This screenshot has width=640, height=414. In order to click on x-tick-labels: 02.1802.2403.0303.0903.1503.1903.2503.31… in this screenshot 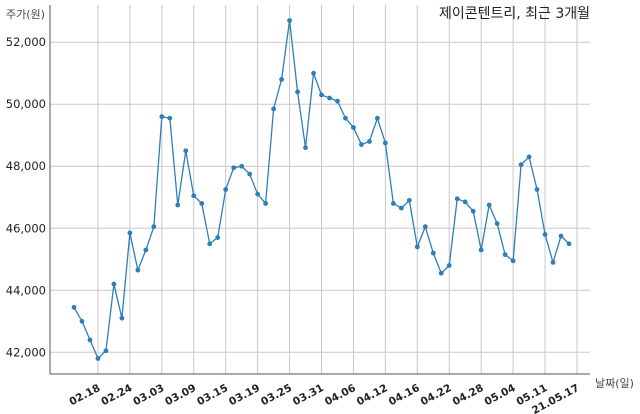, I will do `click(324, 398)`.